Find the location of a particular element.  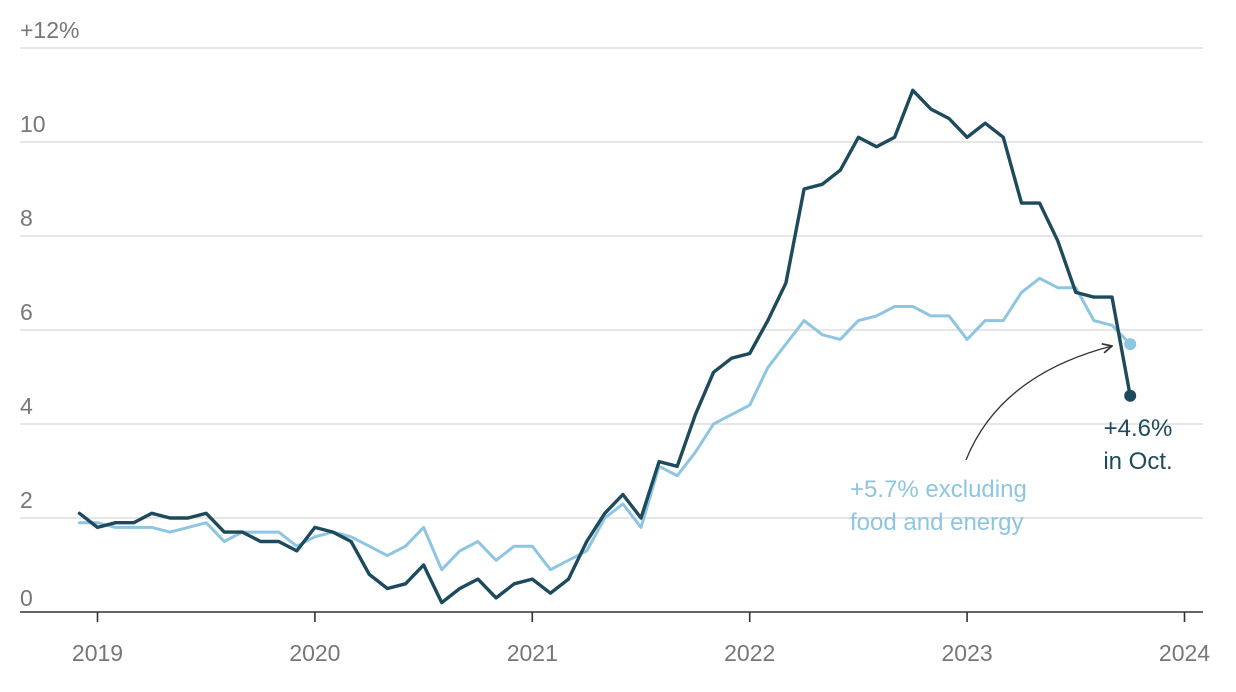

dark-series-annotation-value: +4.6% is located at coordinates (1138, 428).